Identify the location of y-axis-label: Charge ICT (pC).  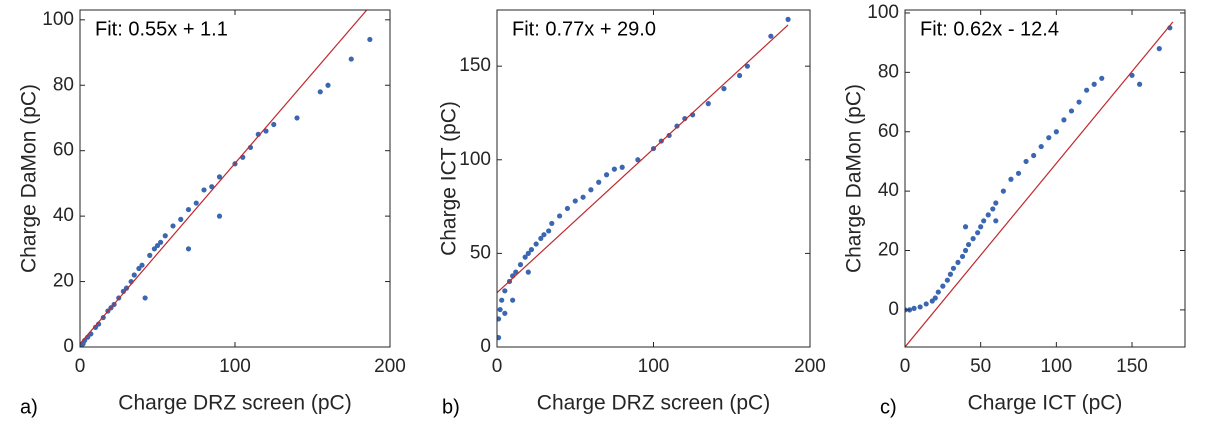
(449, 178).